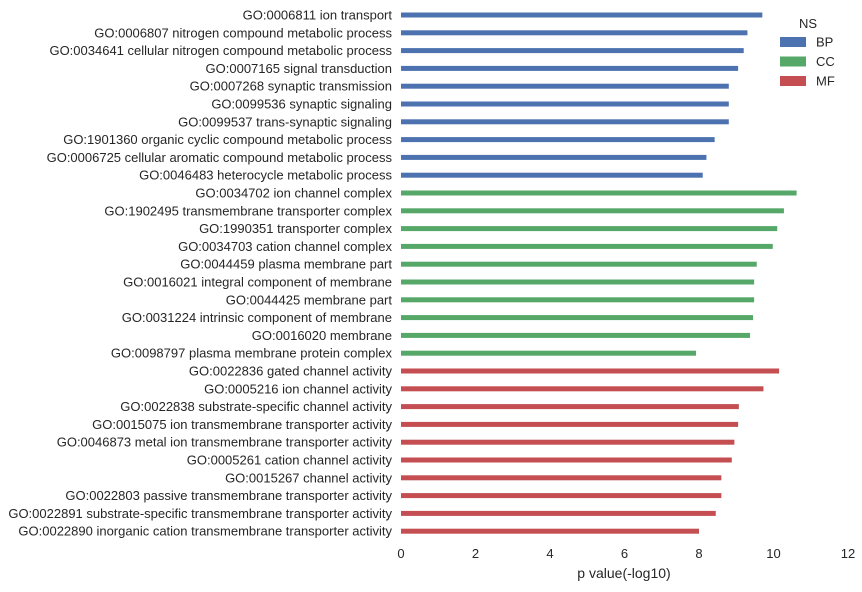  I want to click on x-tick-label: 0, so click(400, 553).